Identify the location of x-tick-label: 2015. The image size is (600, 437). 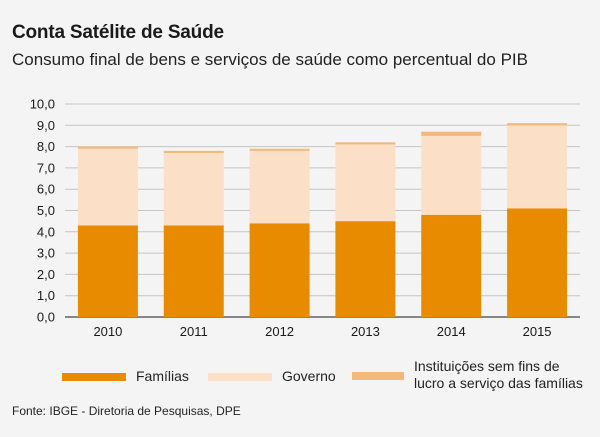
(537, 331).